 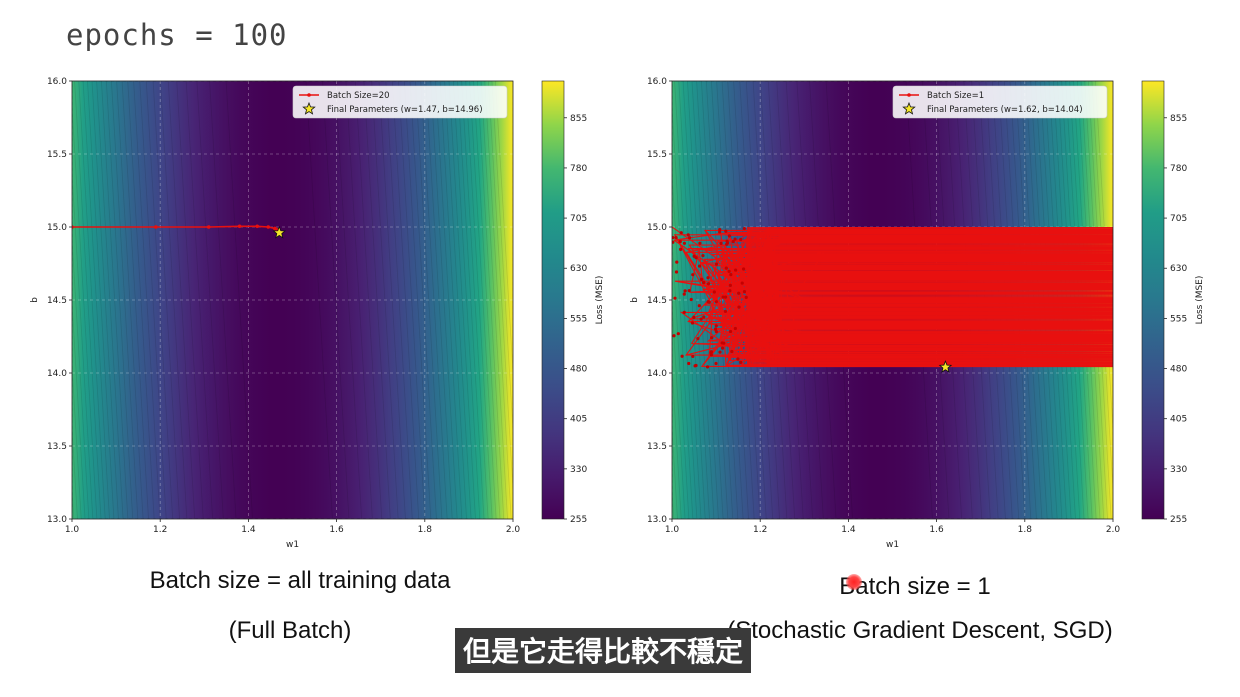 I want to click on colorbar-label: Loss (MSE), so click(x=600, y=300).